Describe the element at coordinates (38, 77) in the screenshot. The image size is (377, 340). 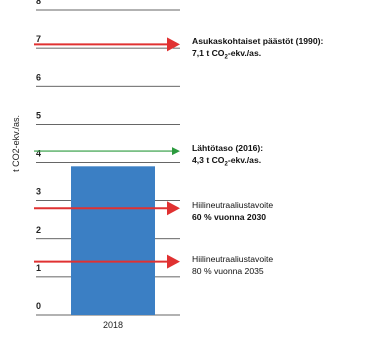
I see `y-tick-label: 6` at that location.